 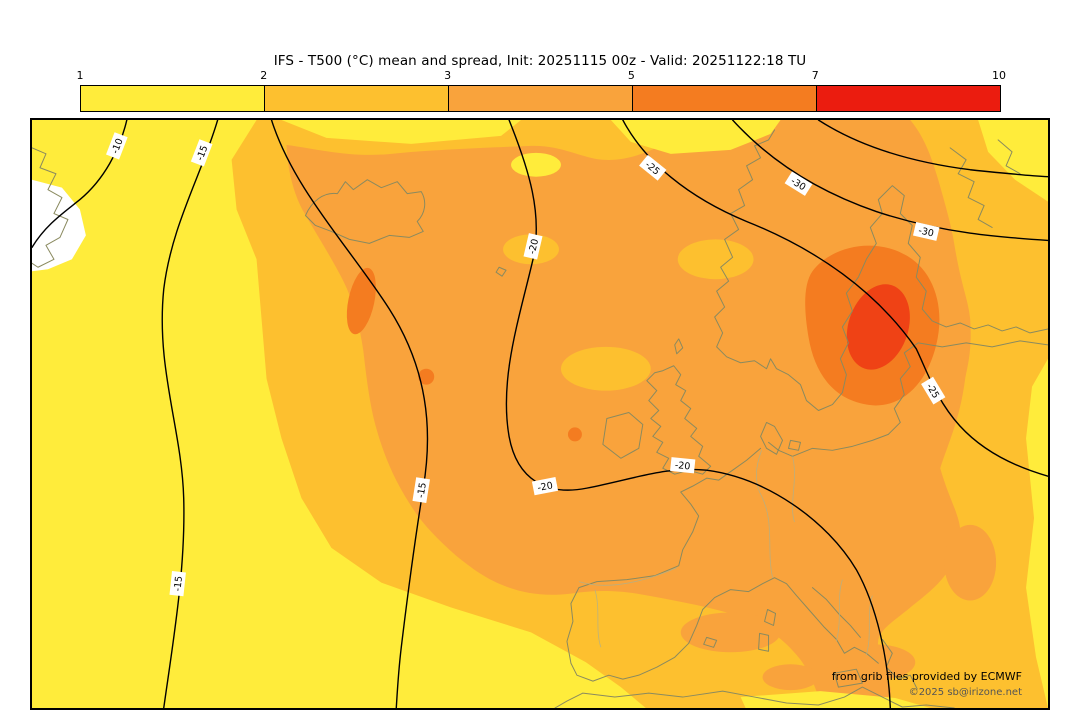 I want to click on coastline-shetland, so click(x=679, y=346).